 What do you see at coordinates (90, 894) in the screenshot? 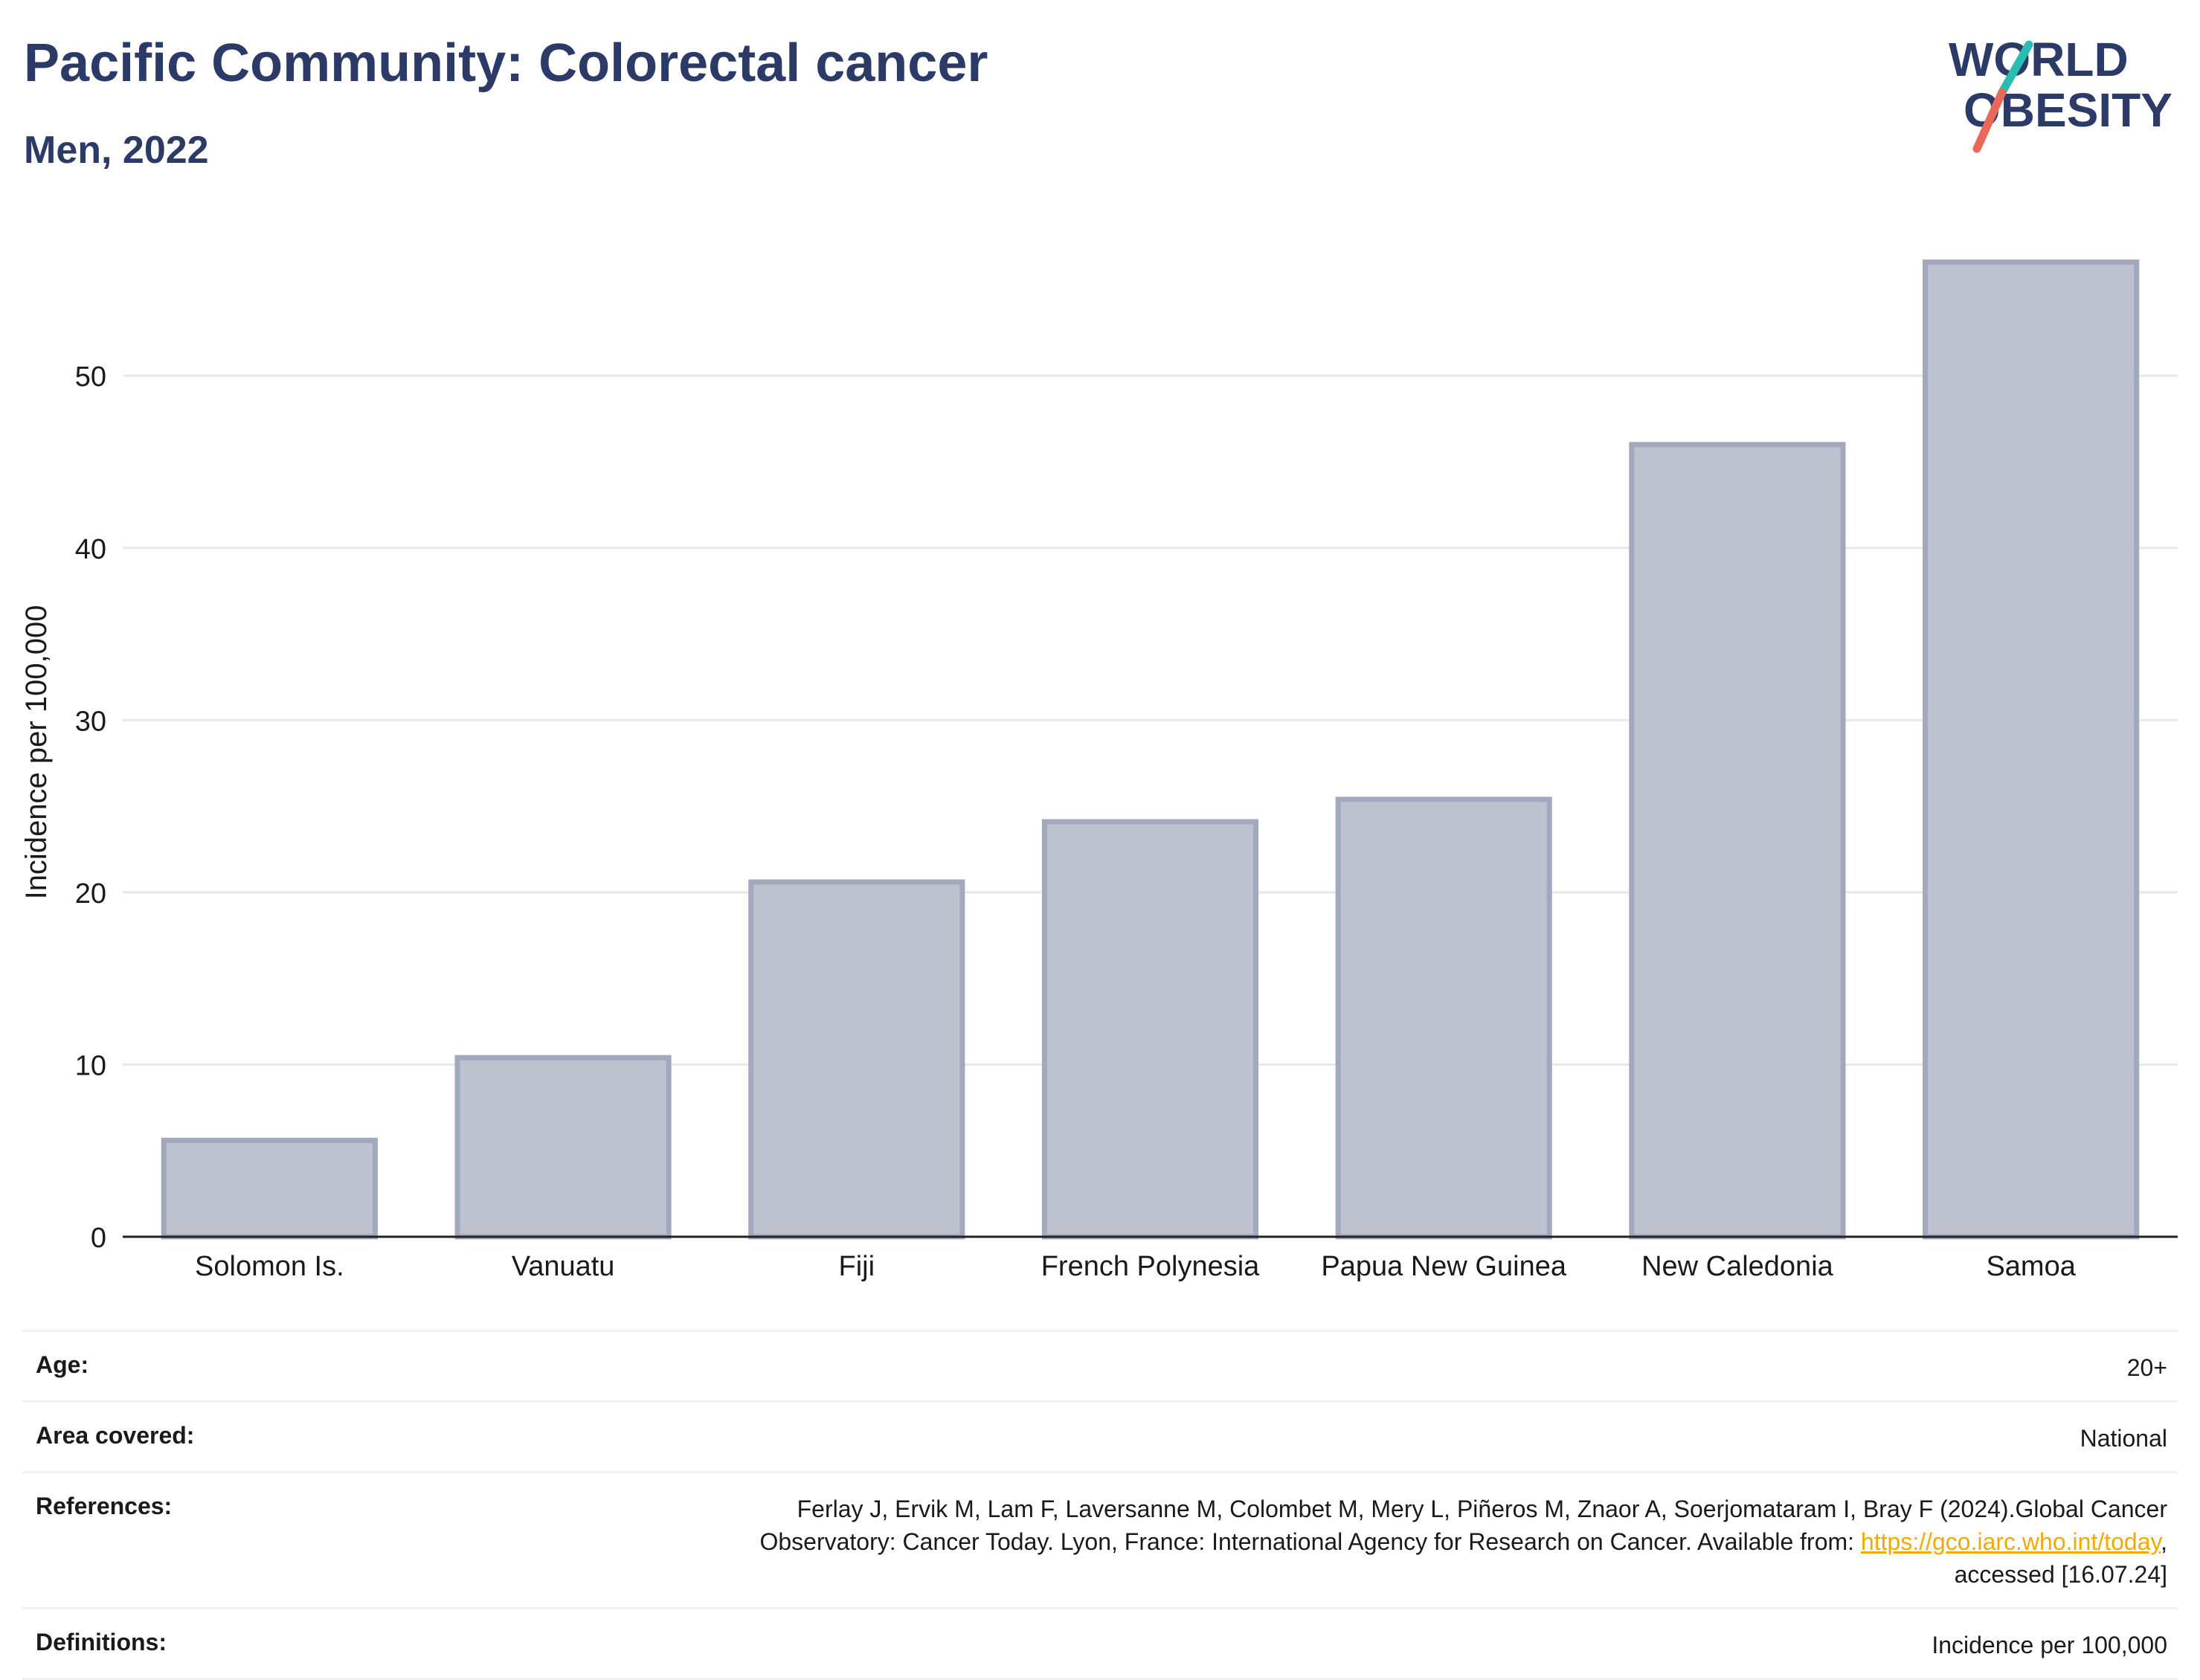
I see `y-tick-label: 20` at bounding box center [90, 894].